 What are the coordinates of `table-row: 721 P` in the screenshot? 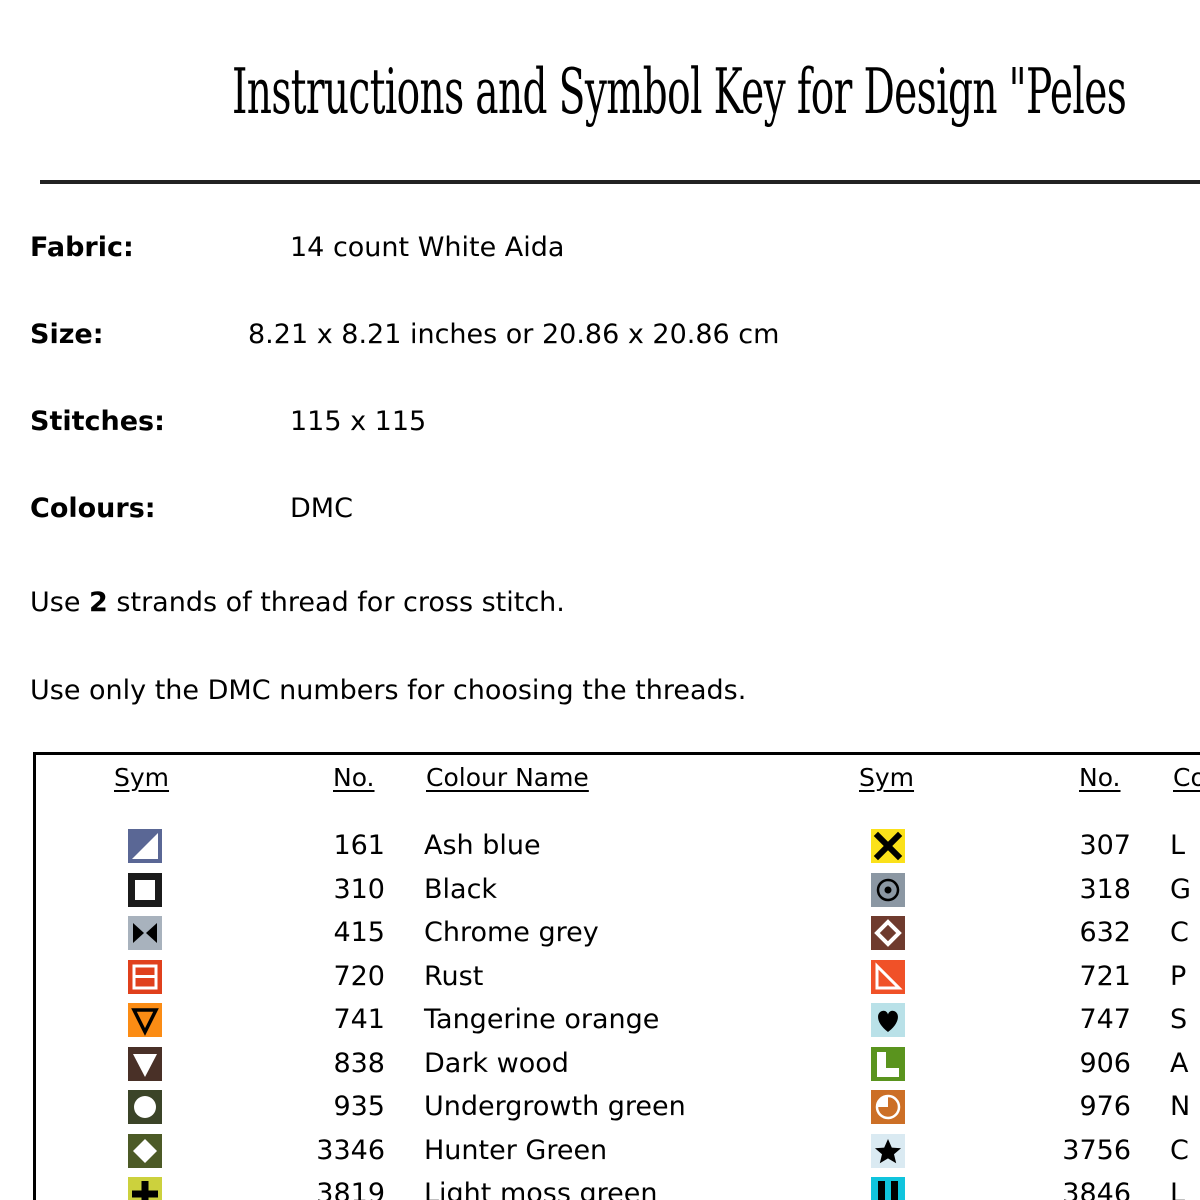 It's located at (618, 980).